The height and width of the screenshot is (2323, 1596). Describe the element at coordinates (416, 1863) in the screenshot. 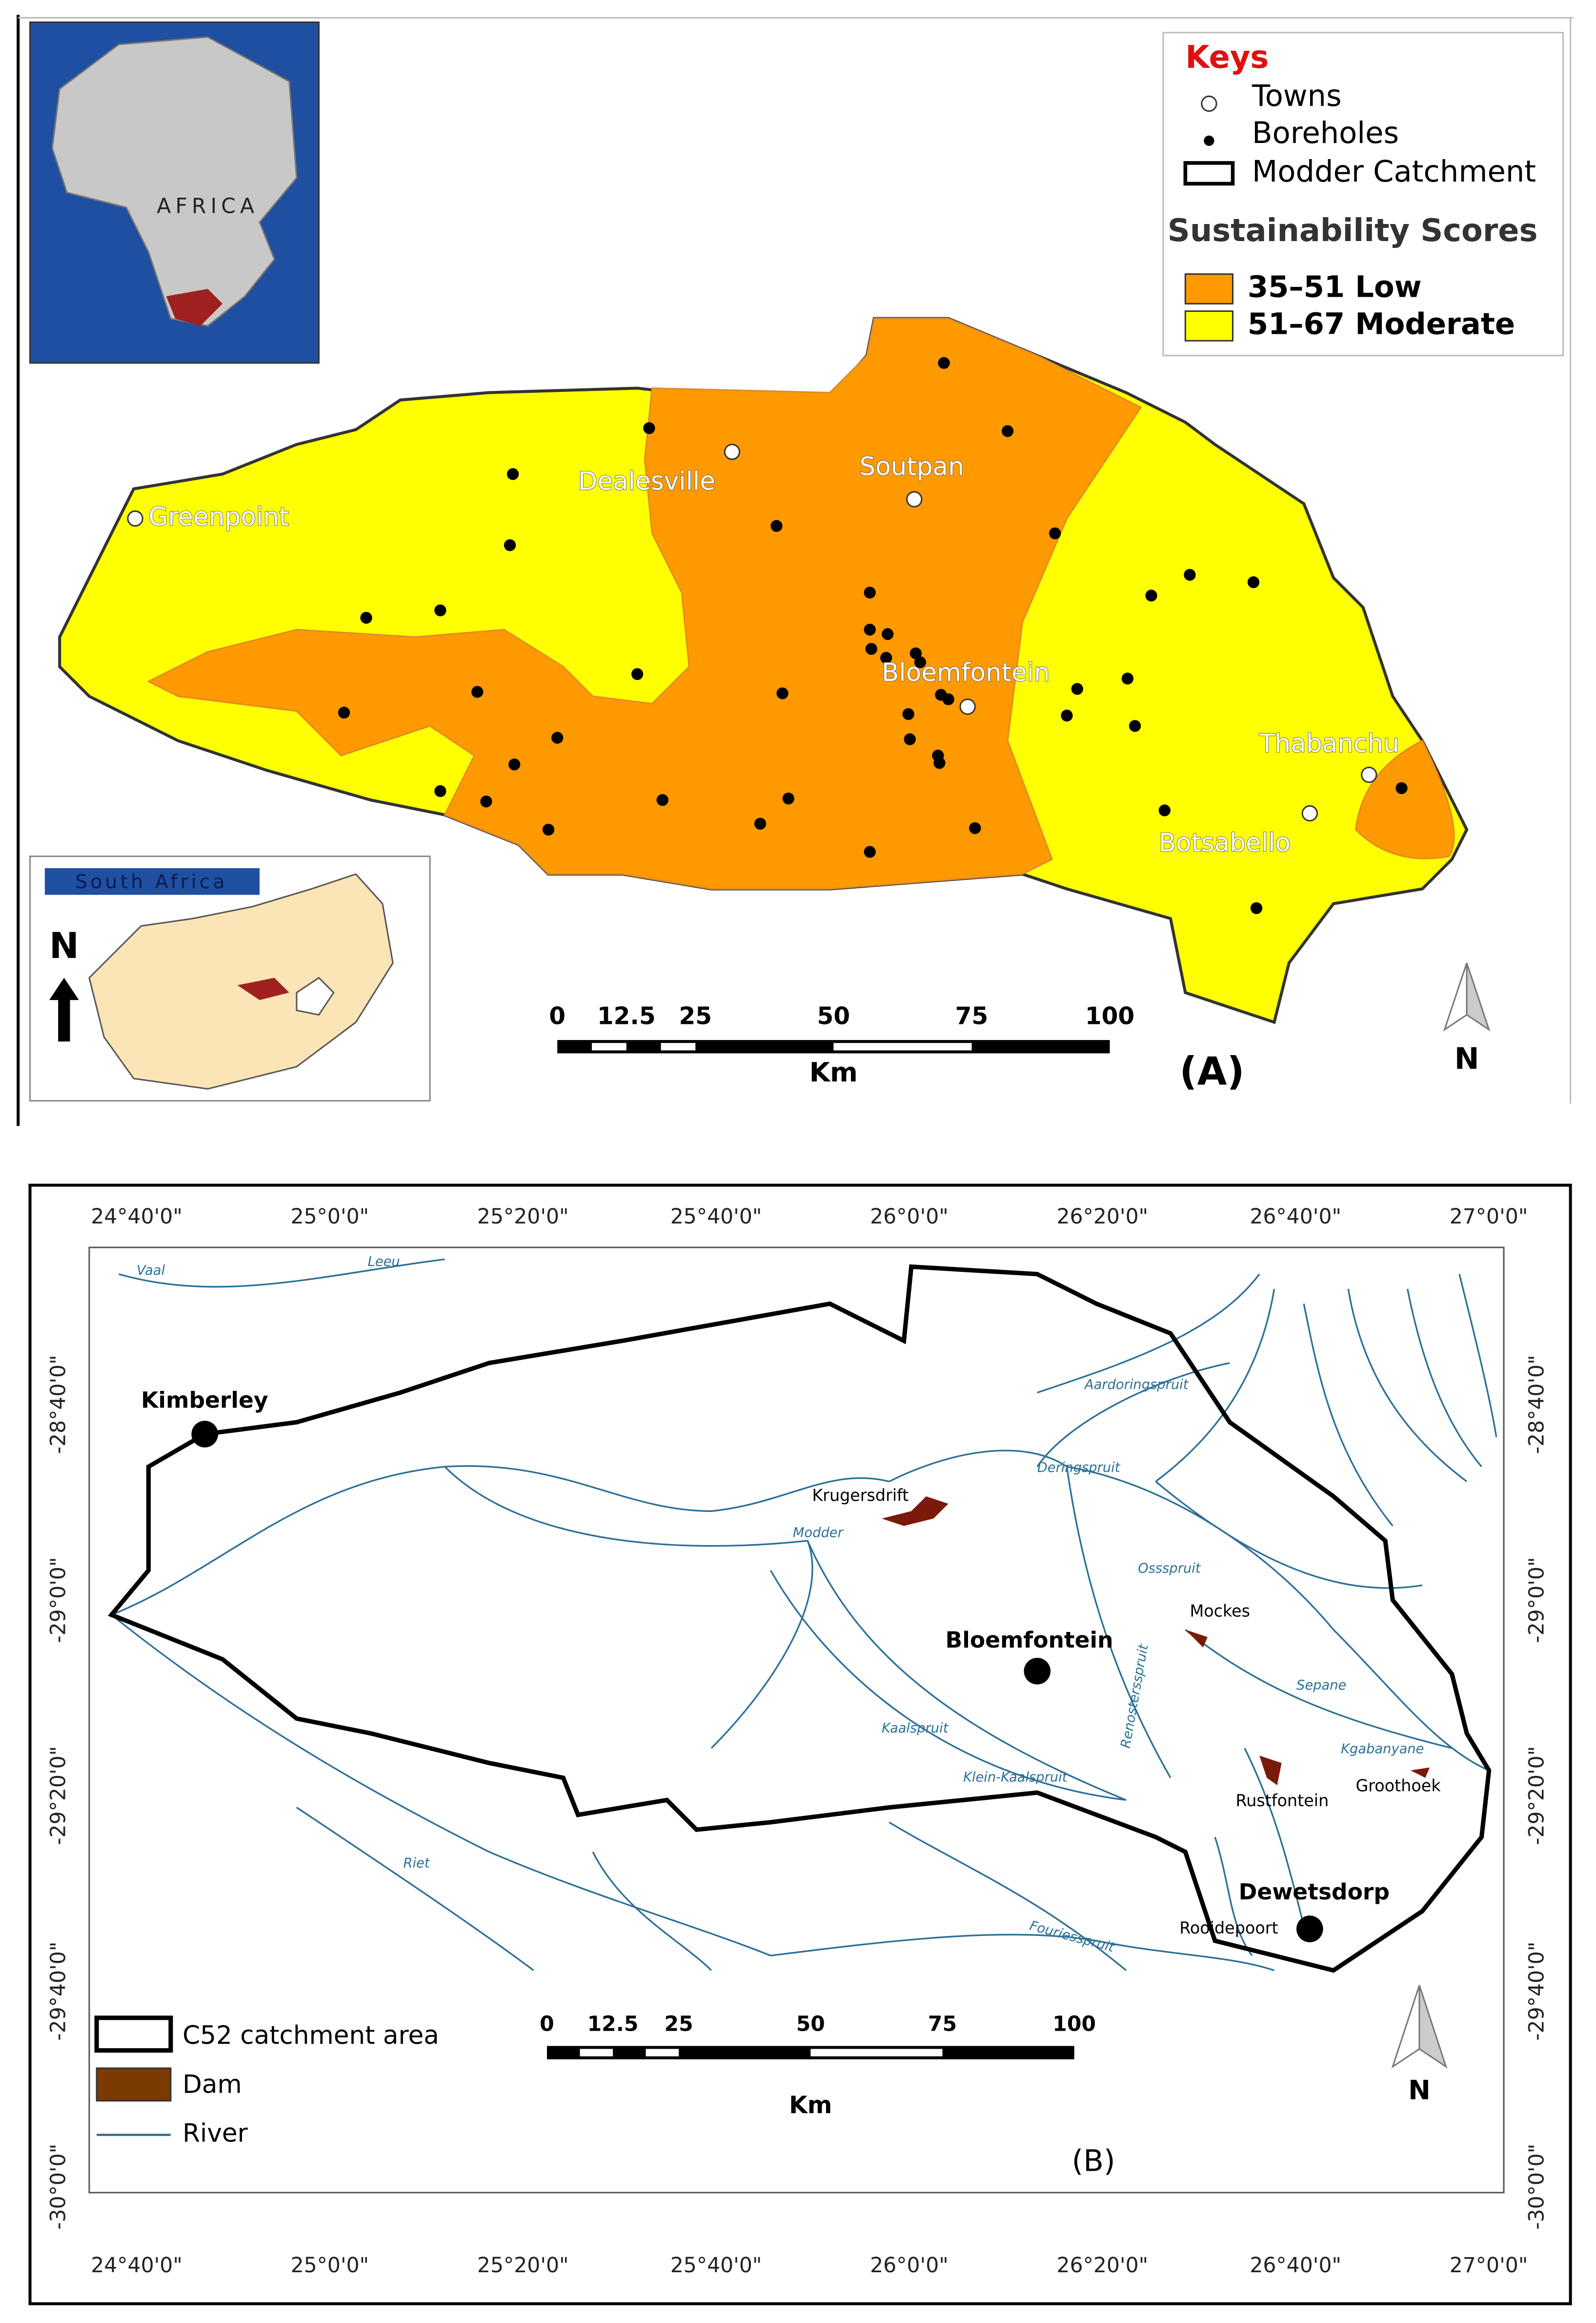

I see `river-label: Riet` at that location.